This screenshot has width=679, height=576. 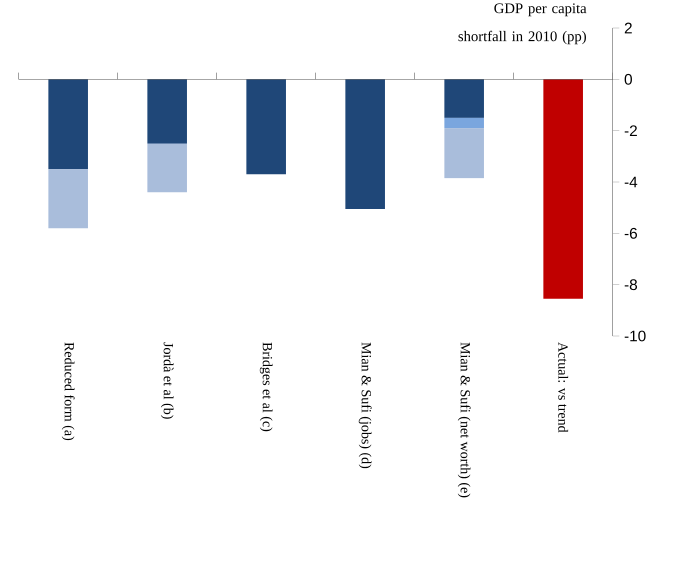 What do you see at coordinates (68, 391) in the screenshot?
I see `x-tick-label: Reduced form (a)` at bounding box center [68, 391].